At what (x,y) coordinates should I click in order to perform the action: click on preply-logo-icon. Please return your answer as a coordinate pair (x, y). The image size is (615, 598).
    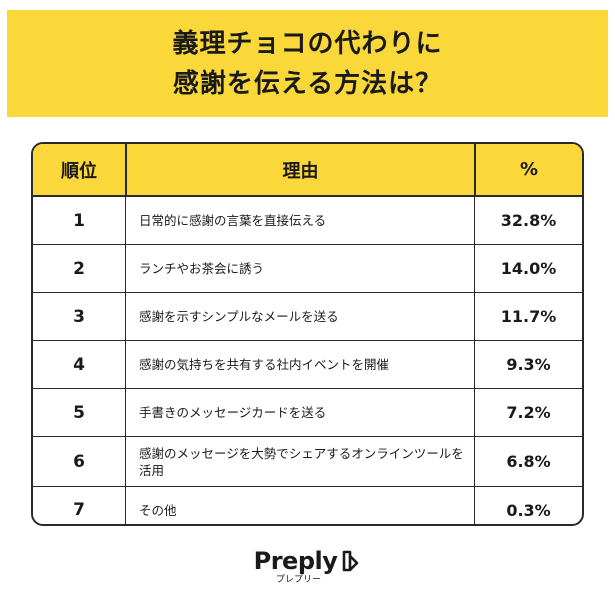
    Looking at the image, I should click on (351, 561).